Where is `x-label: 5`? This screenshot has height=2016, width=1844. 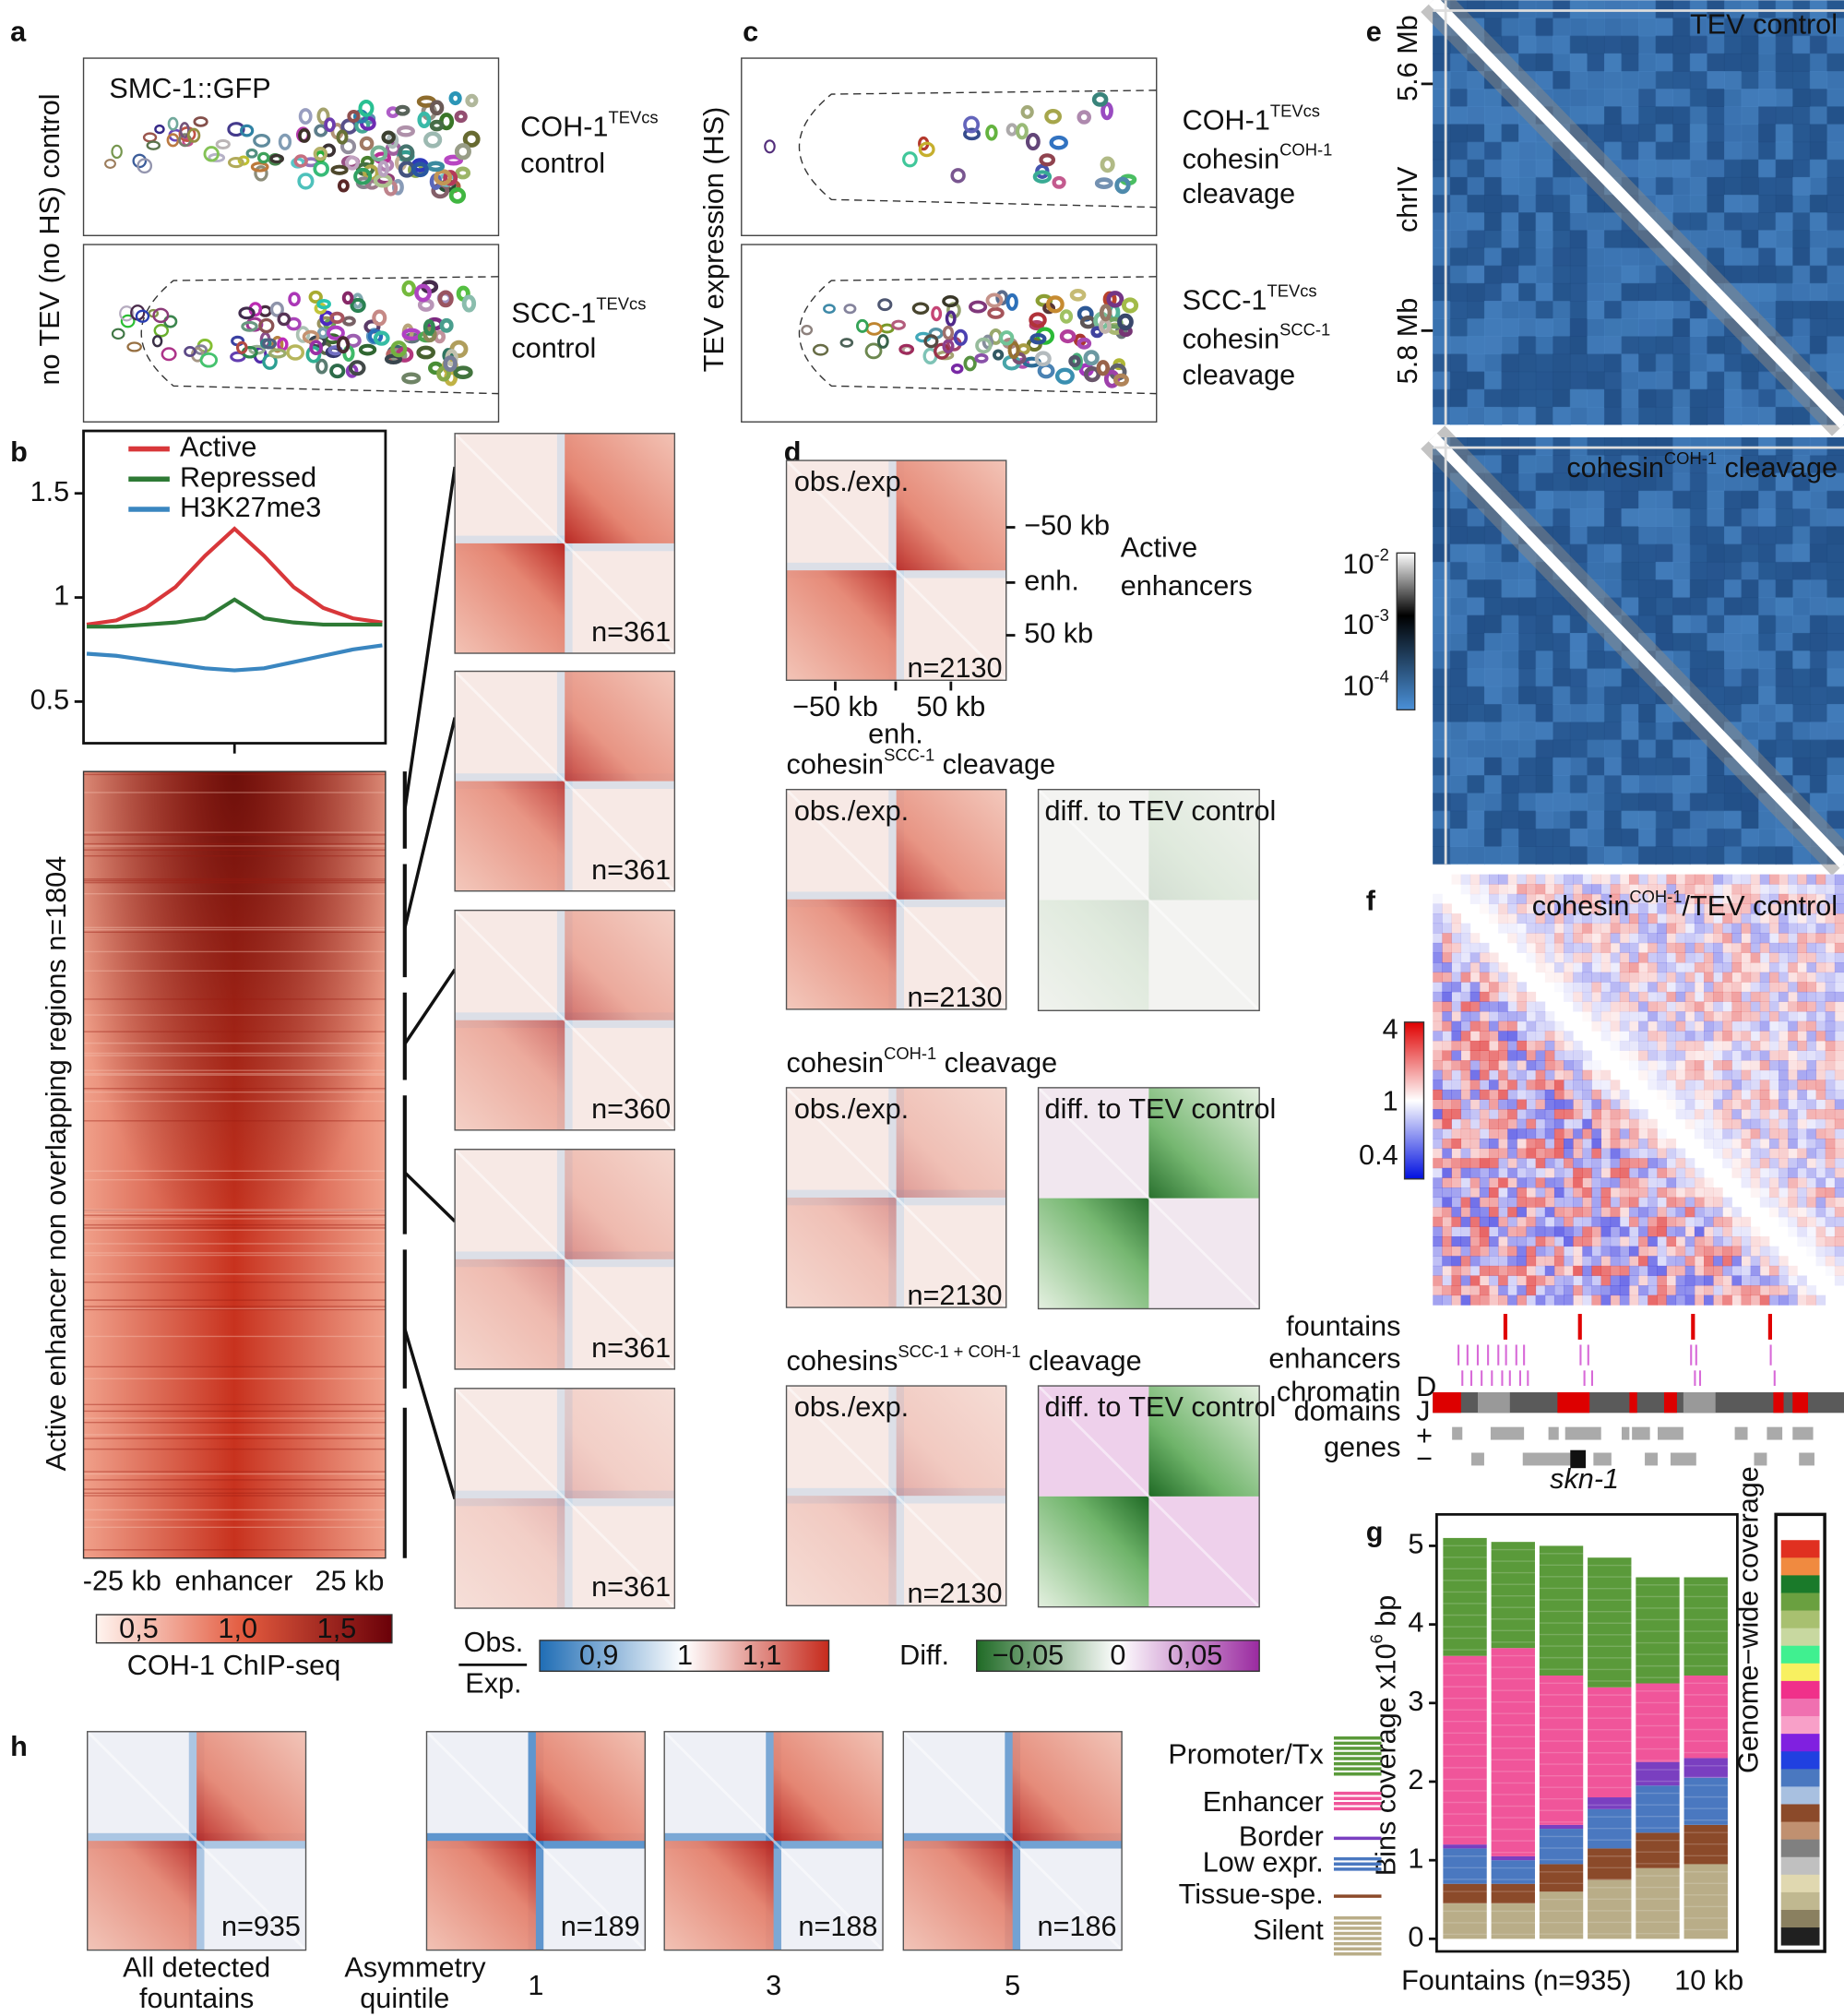
x-label: 5 is located at coordinates (1012, 1986).